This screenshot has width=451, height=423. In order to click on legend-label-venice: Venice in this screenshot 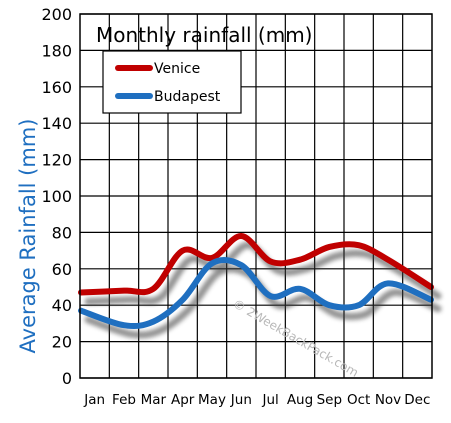, I will do `click(177, 69)`.